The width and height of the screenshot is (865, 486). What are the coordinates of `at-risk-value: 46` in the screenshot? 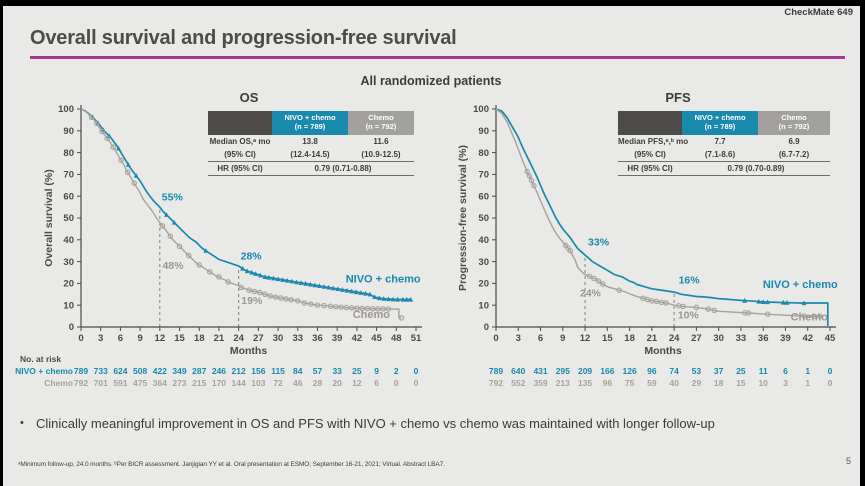 It's located at (298, 383).